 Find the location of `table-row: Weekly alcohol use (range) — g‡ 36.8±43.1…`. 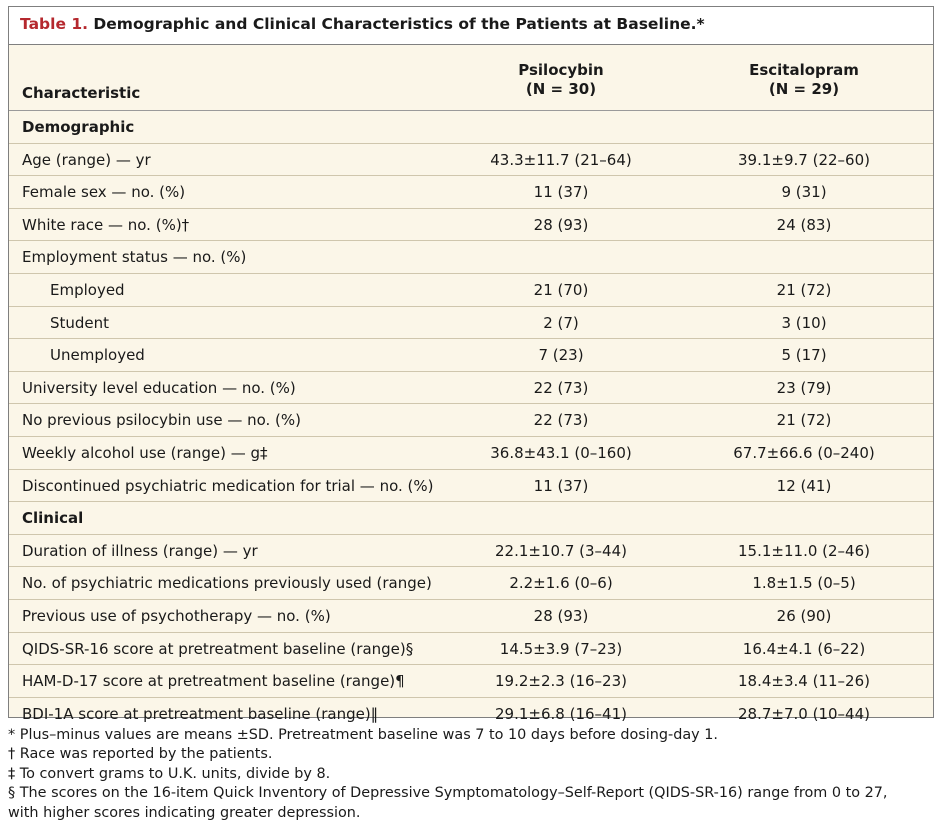

table-row: Weekly alcohol use (range) — g‡ 36.8±43.1… is located at coordinates (471, 453).